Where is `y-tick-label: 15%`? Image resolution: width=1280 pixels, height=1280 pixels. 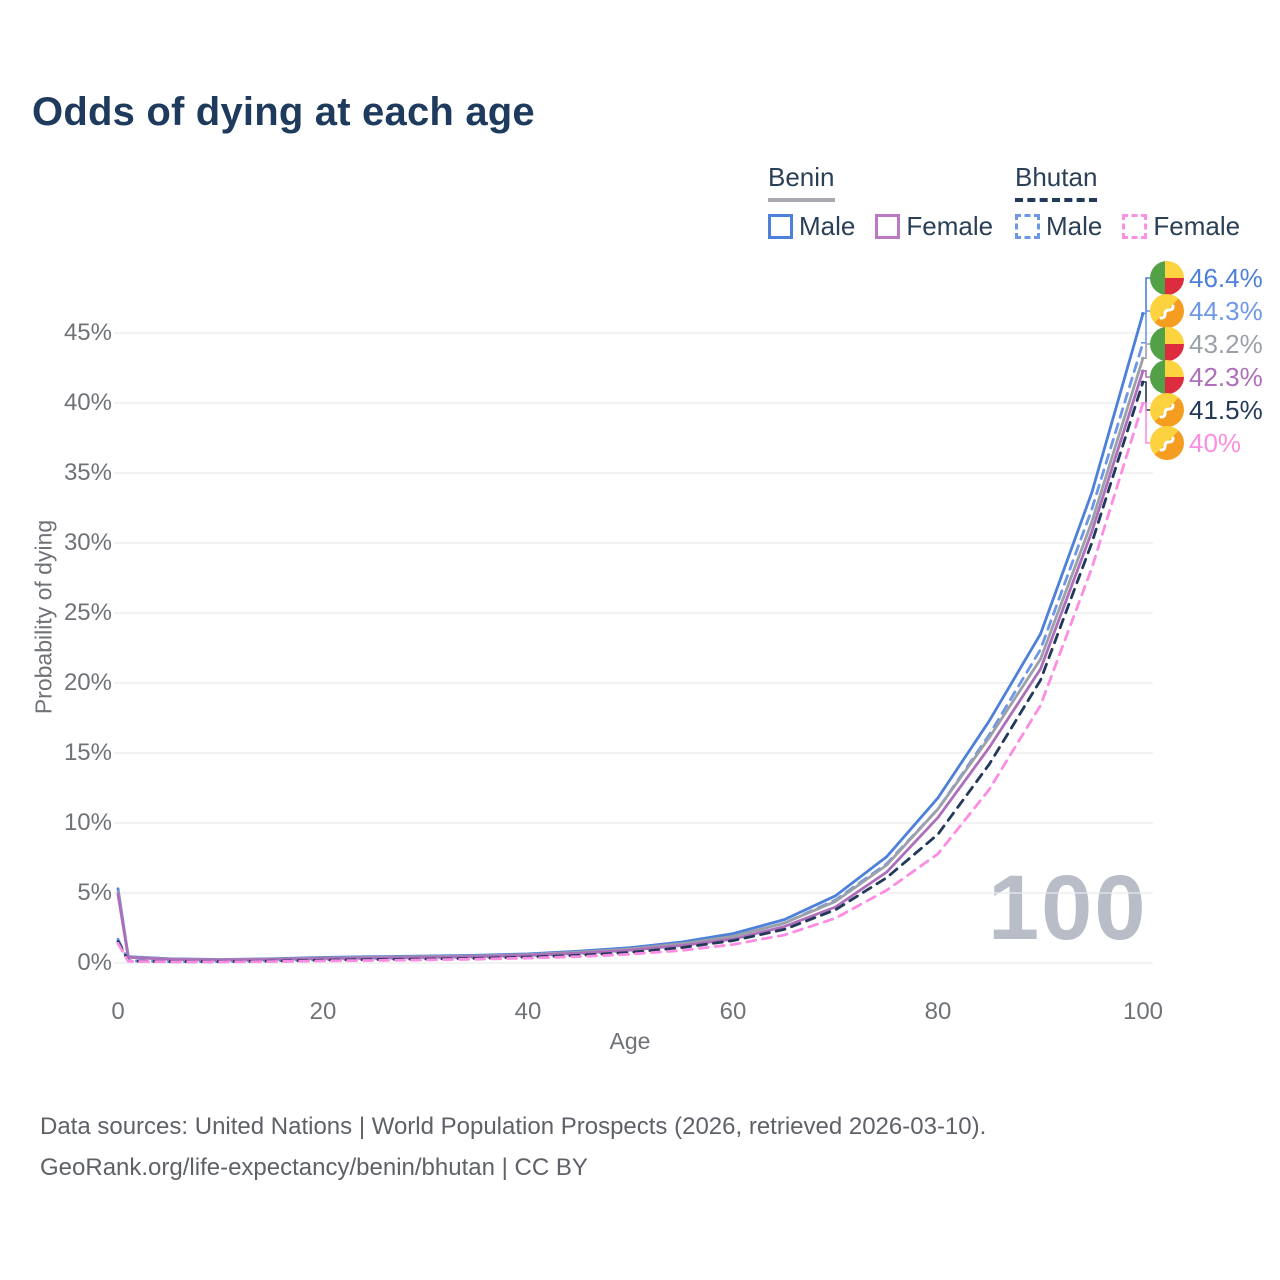
y-tick-label: 15% is located at coordinates (87, 752).